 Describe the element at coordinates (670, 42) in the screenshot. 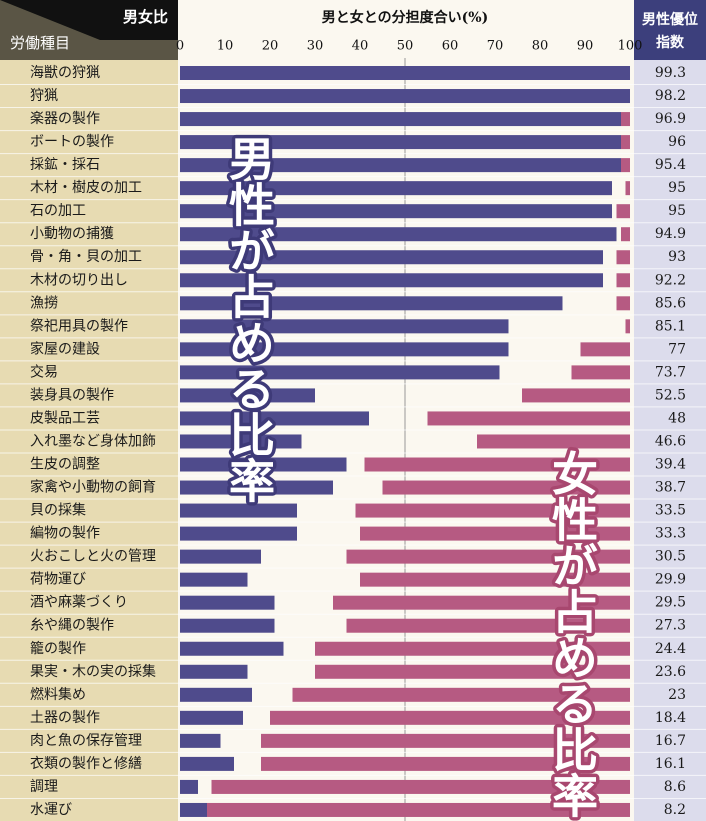

I see `index-header: 指数` at that location.